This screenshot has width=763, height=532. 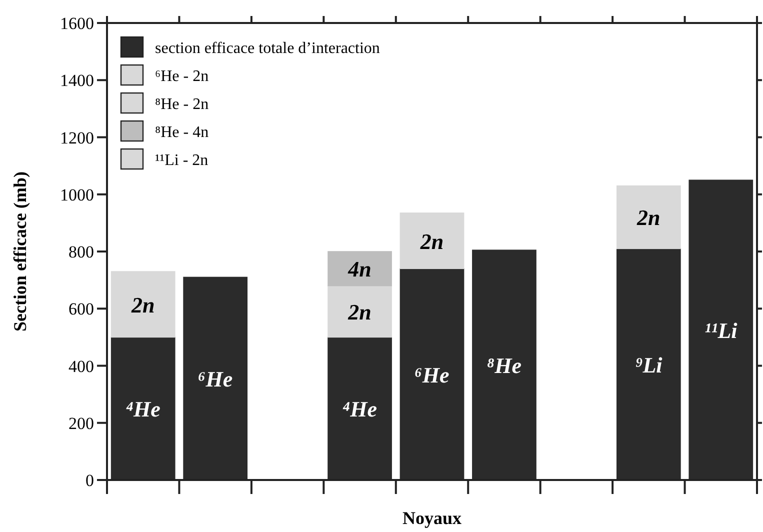 I want to click on y-tick-label: 800, so click(x=81, y=252).